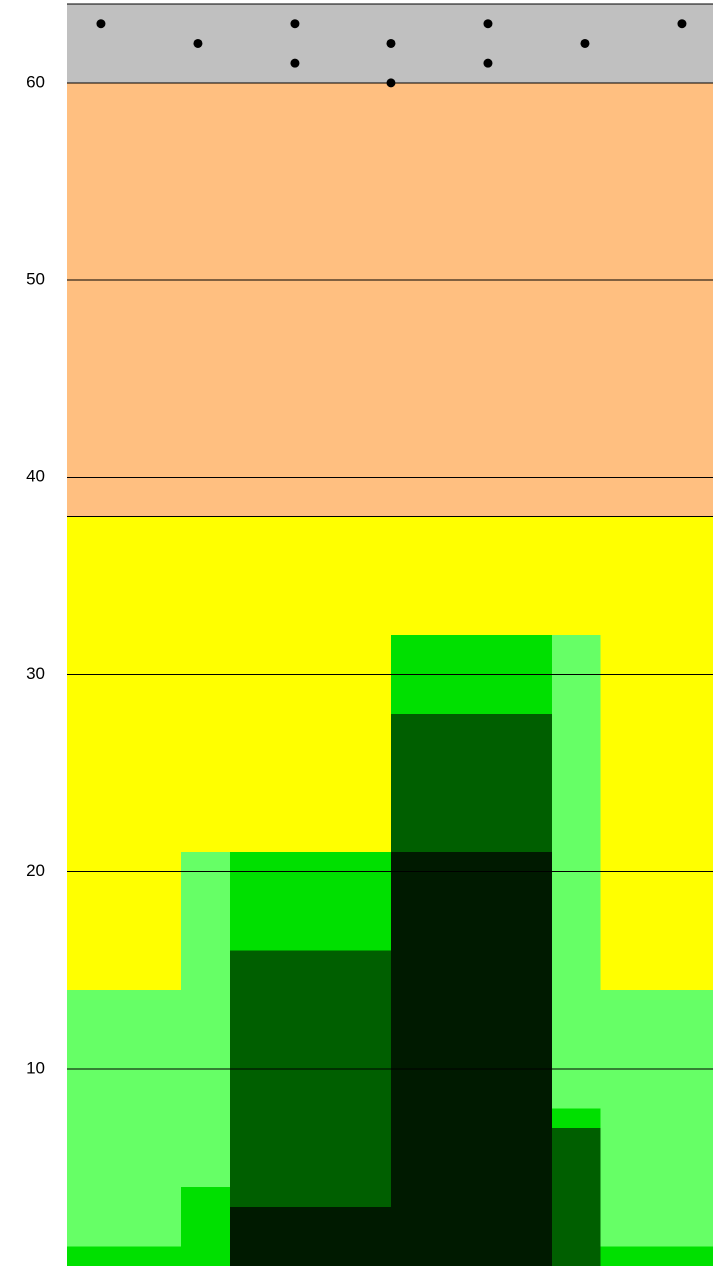 Image resolution: width=715 pixels, height=1267 pixels. What do you see at coordinates (35, 870) in the screenshot?
I see `y-tick-label: 20` at bounding box center [35, 870].